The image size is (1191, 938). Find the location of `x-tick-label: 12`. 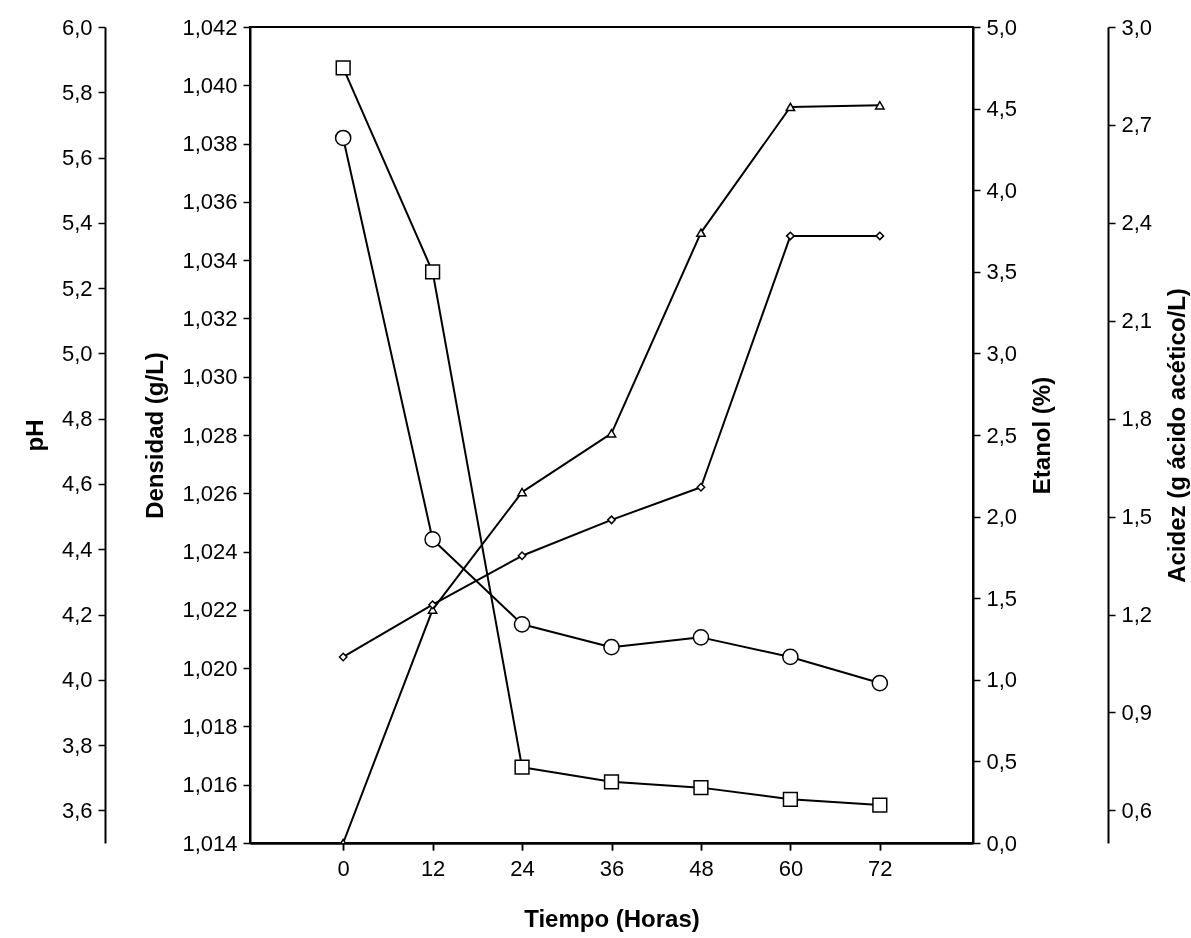

x-tick-label: 12 is located at coordinates (433, 868).